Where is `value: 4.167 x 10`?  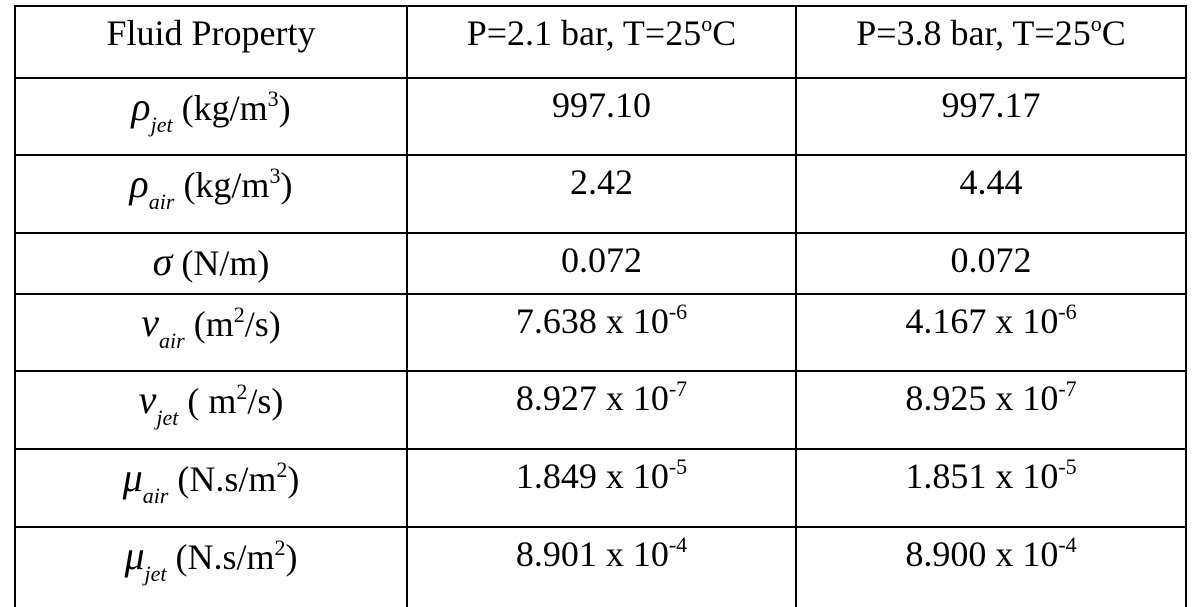 value: 4.167 x 10 is located at coordinates (982, 321).